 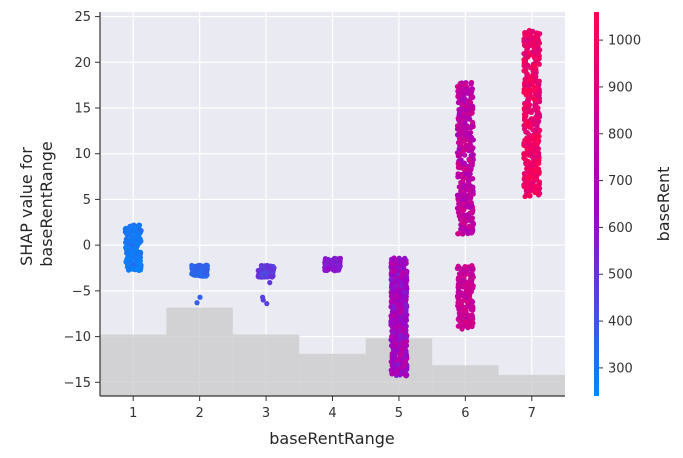 I want to click on x-tick-label: 5, so click(x=399, y=413).